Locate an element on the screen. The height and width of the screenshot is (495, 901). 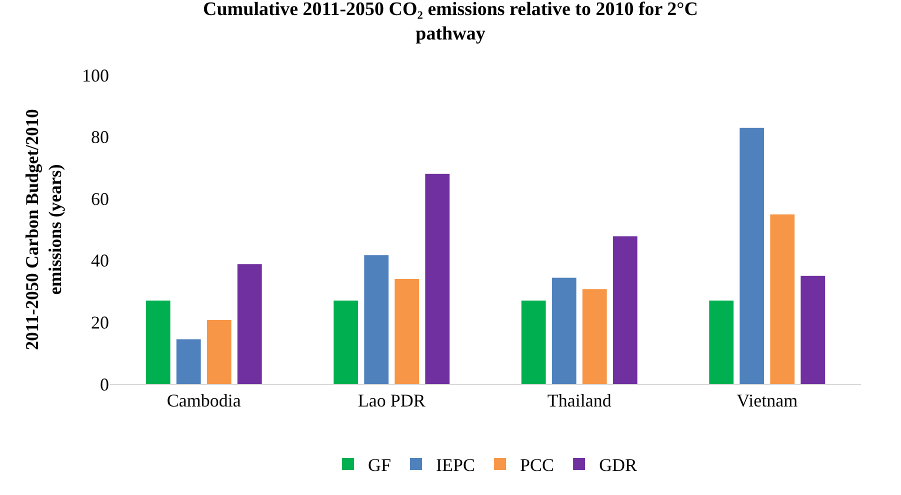
y-tick-label: 80 is located at coordinates (100, 137).